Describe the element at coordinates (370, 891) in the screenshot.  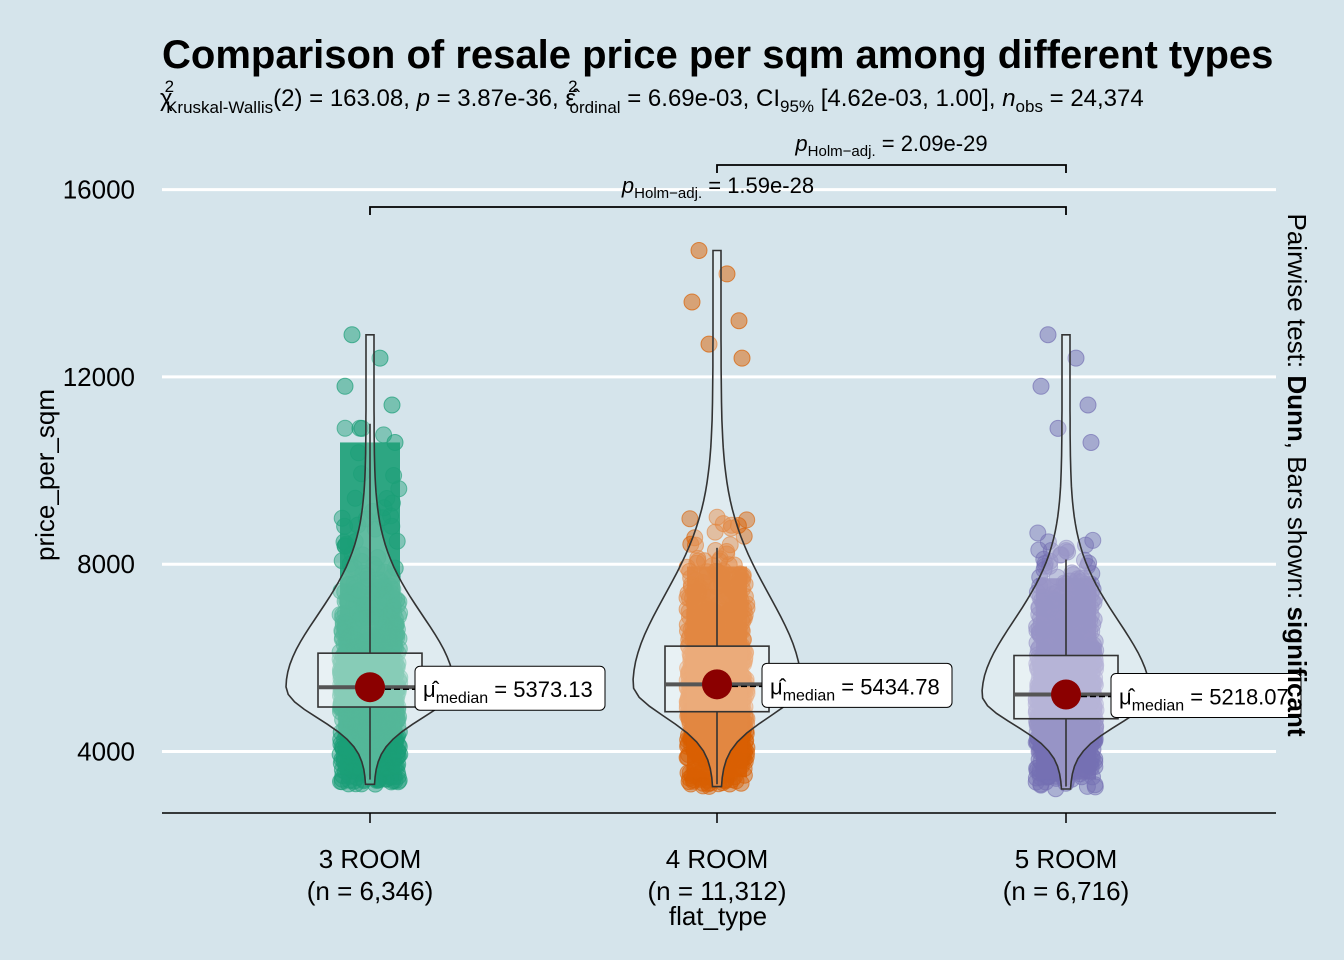
I see `x-tick-count-3-room: (n = 6,346)` at that location.